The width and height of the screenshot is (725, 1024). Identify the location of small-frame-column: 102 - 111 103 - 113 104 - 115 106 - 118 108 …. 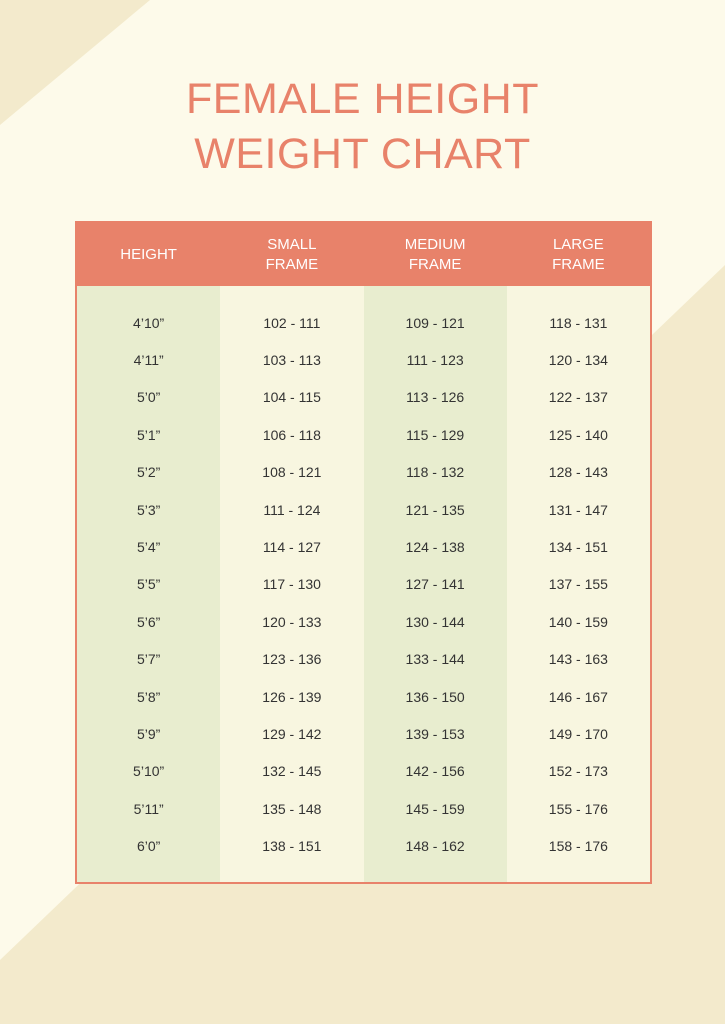
(291, 584).